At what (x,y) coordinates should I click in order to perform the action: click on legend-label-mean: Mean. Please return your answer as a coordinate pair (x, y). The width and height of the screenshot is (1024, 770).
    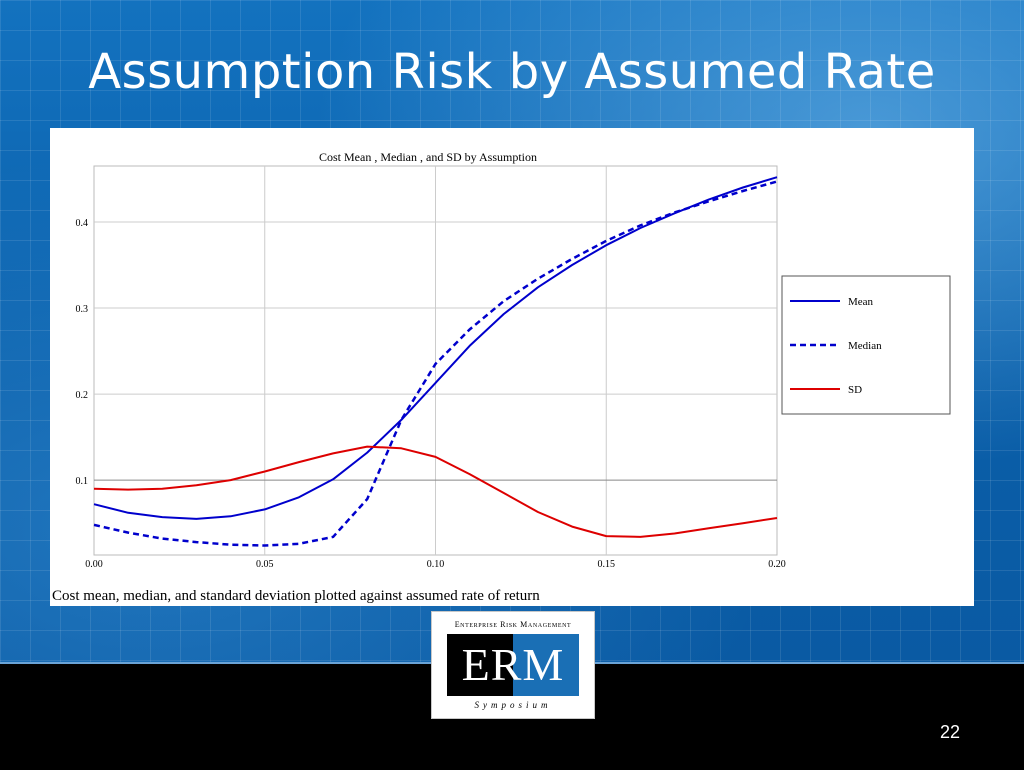
    Looking at the image, I should click on (861, 302).